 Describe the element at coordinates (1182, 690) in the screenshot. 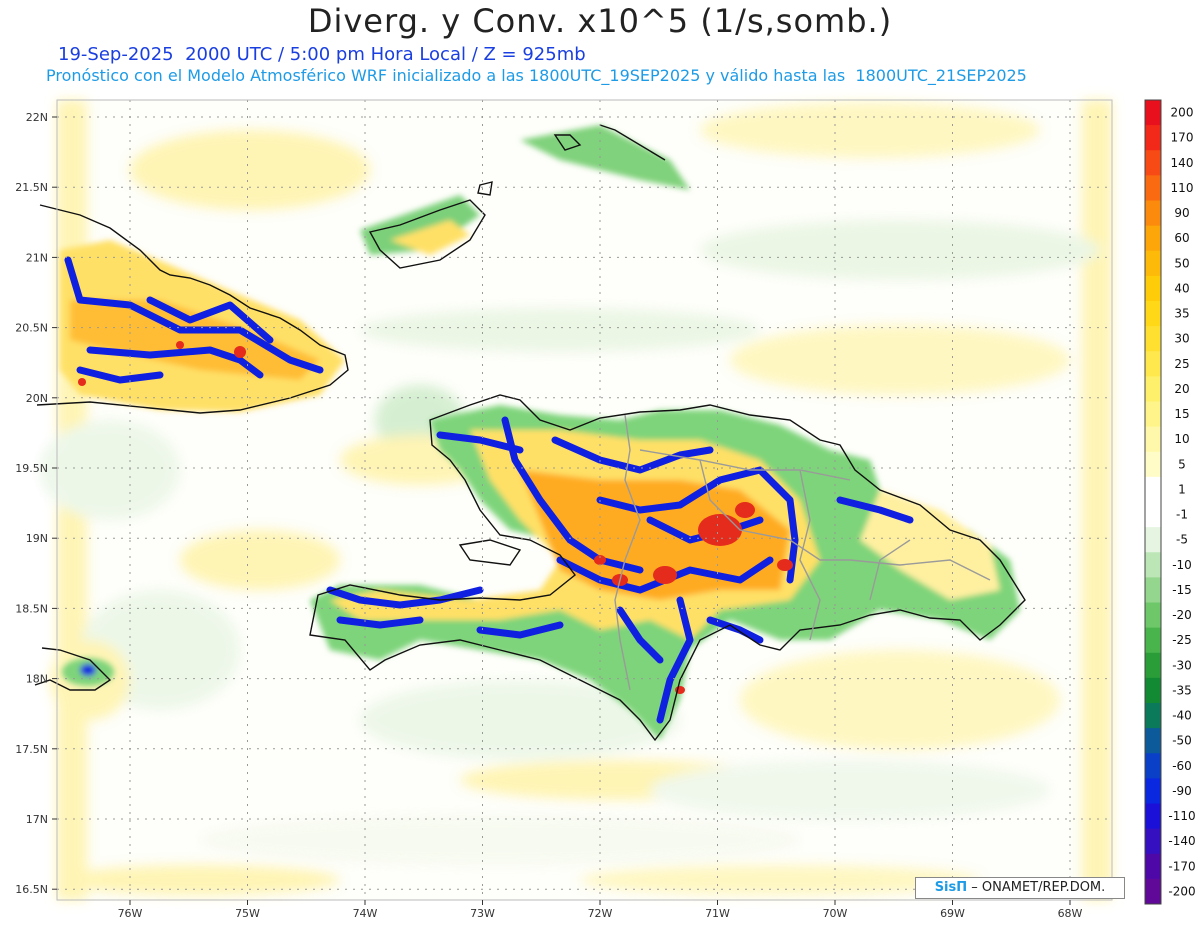

I see `colorbar-label: -35` at that location.